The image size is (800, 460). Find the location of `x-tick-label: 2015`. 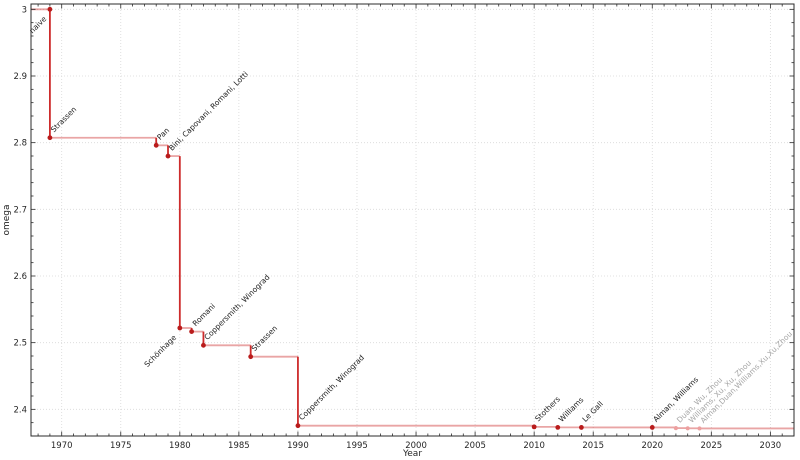

x-tick-label: 2015 is located at coordinates (593, 446).